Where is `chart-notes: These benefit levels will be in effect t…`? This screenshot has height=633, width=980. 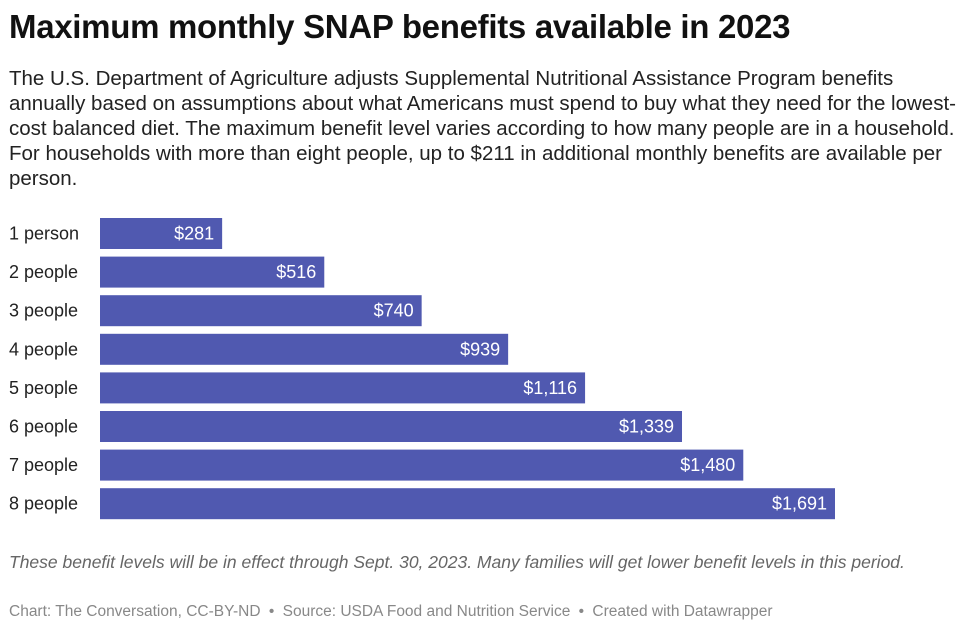 chart-notes: These benefit levels will be in effect t… is located at coordinates (457, 562).